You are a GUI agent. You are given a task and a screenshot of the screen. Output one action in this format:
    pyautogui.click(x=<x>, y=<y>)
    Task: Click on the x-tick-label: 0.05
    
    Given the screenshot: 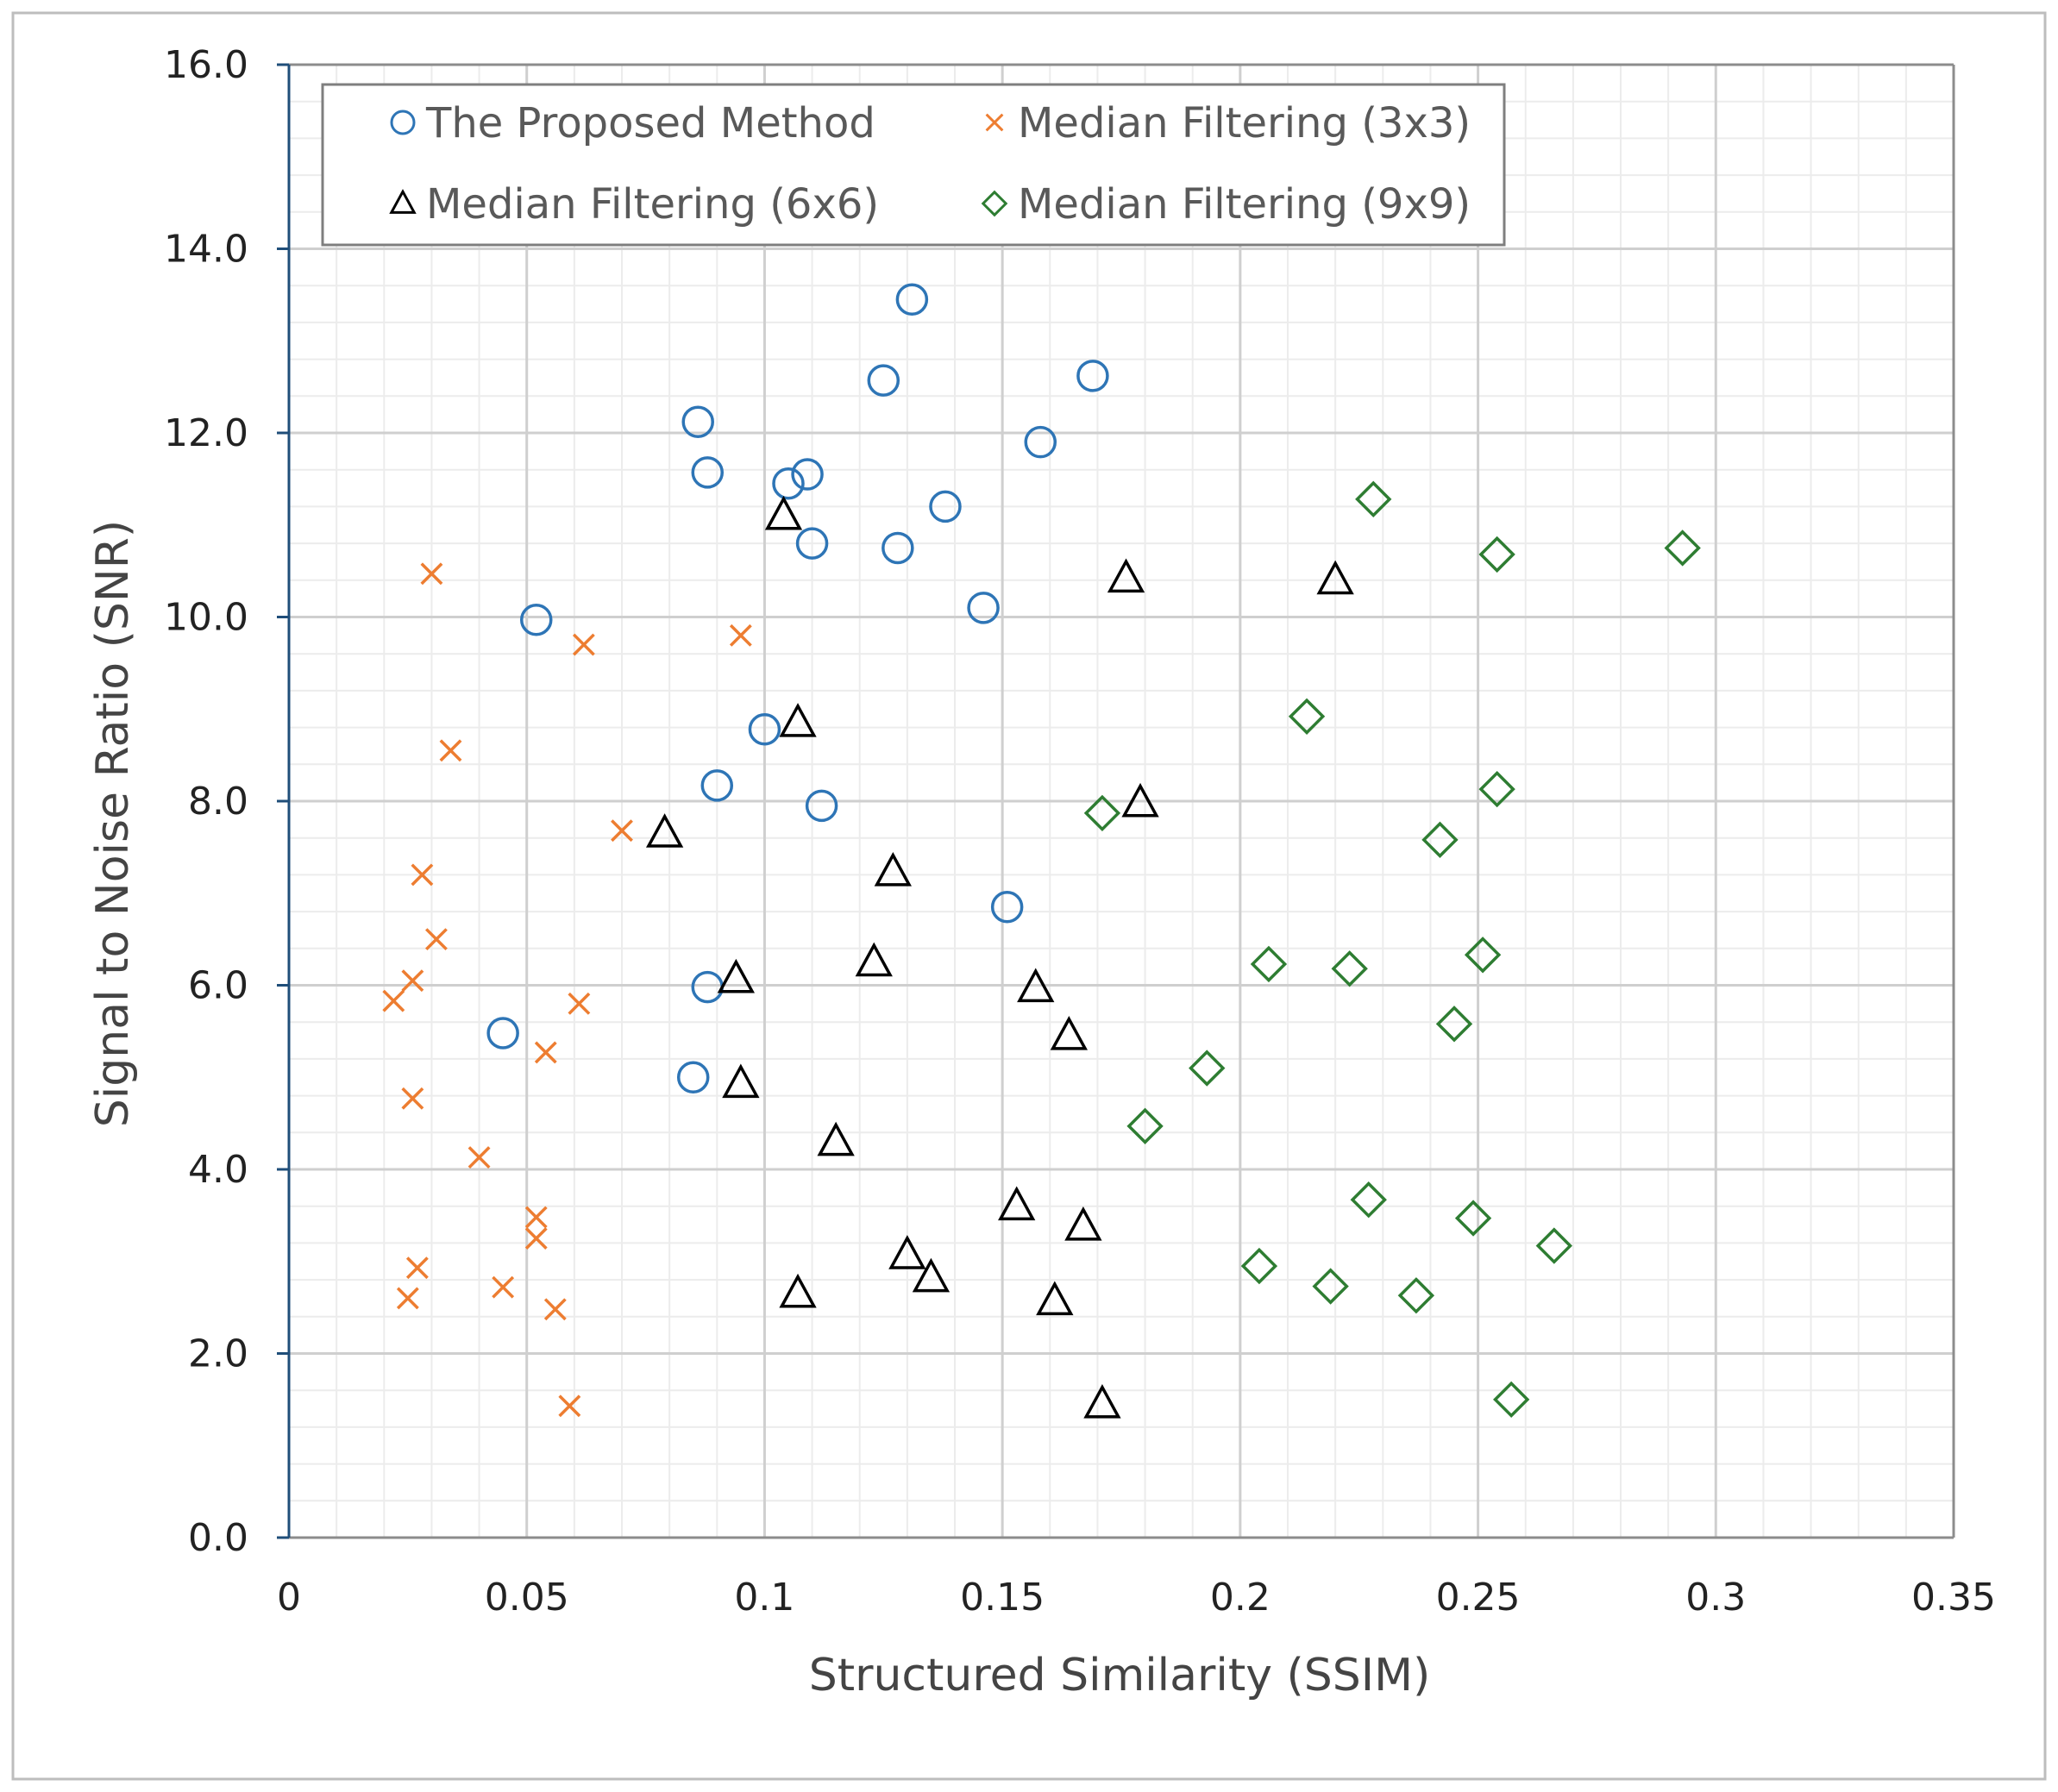 What is the action you would take?
    pyautogui.click(x=527, y=1598)
    